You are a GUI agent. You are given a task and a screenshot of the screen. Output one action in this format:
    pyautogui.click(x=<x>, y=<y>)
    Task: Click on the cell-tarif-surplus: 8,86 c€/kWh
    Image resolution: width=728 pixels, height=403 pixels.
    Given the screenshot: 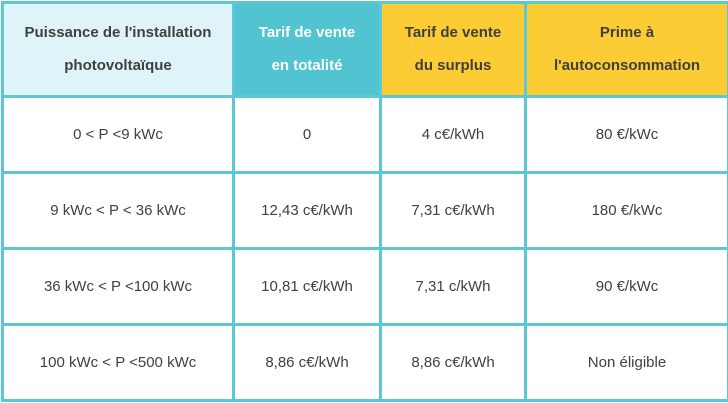 What is the action you would take?
    pyautogui.click(x=453, y=362)
    